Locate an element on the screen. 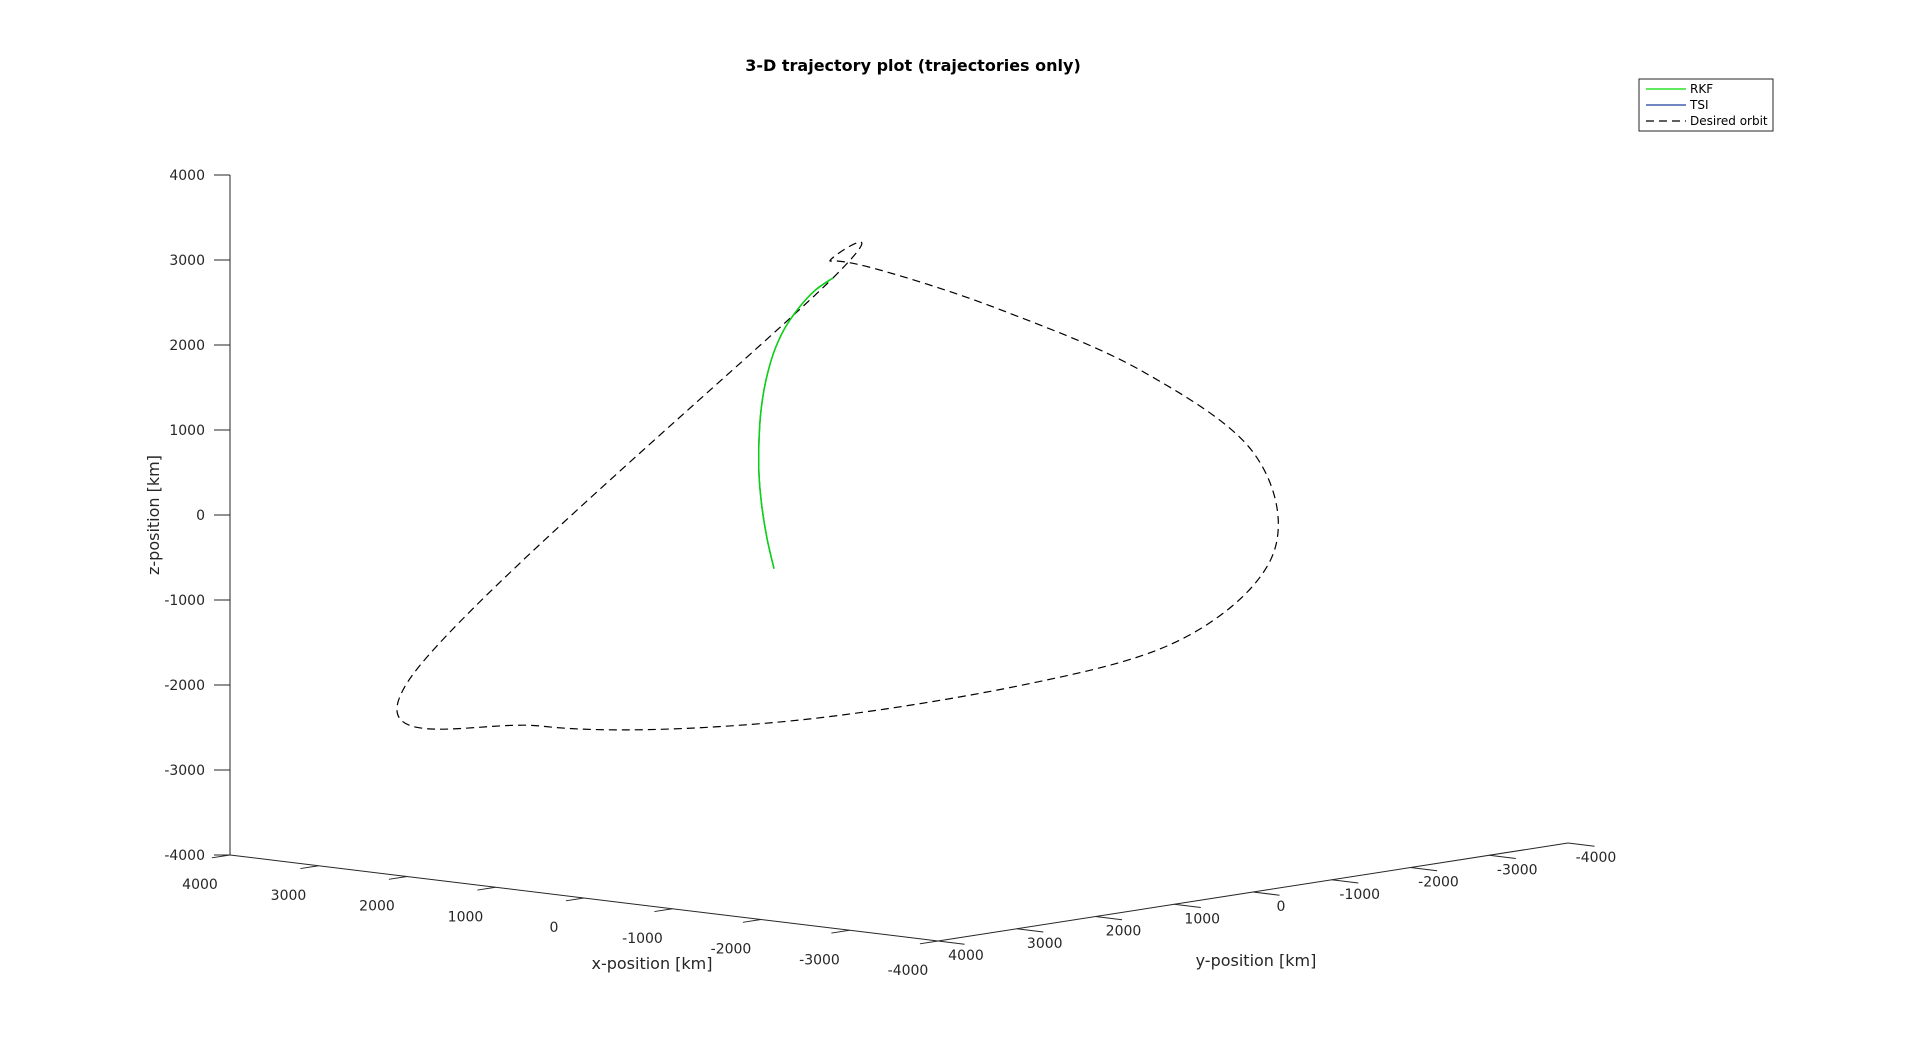  x-tick-label: -4000 is located at coordinates (908, 971).